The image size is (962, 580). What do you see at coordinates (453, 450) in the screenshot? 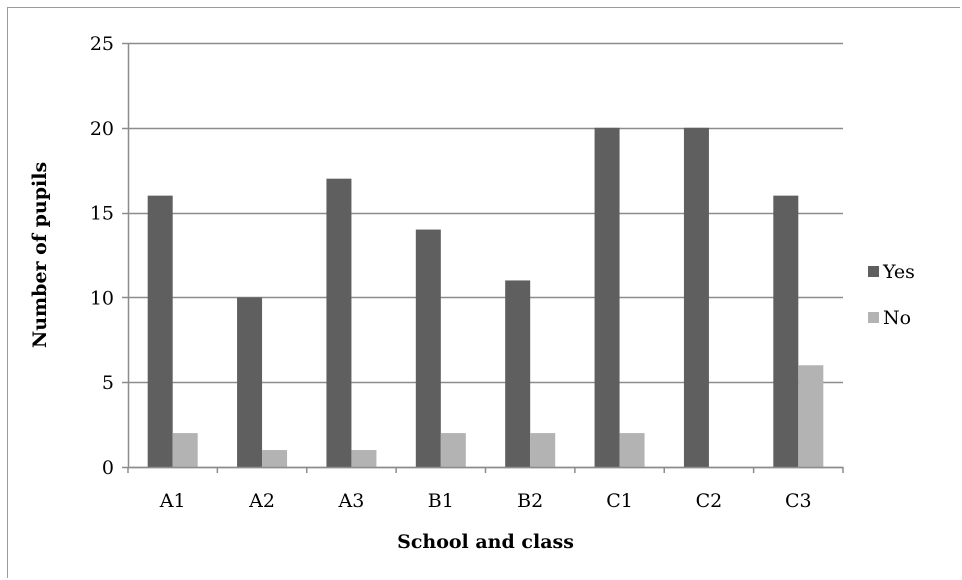
I see `bar-no-b1` at bounding box center [453, 450].